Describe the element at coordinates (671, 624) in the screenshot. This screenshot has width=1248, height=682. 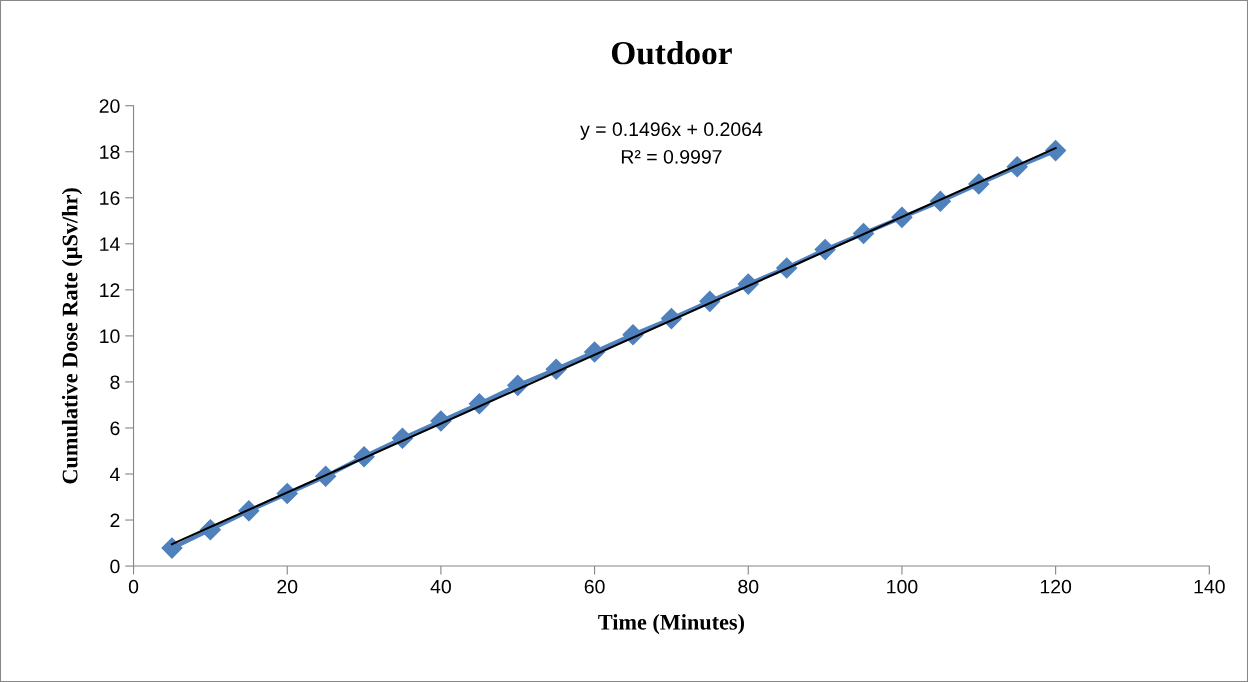
I see `x-axis-title: Time (Minutes)` at that location.